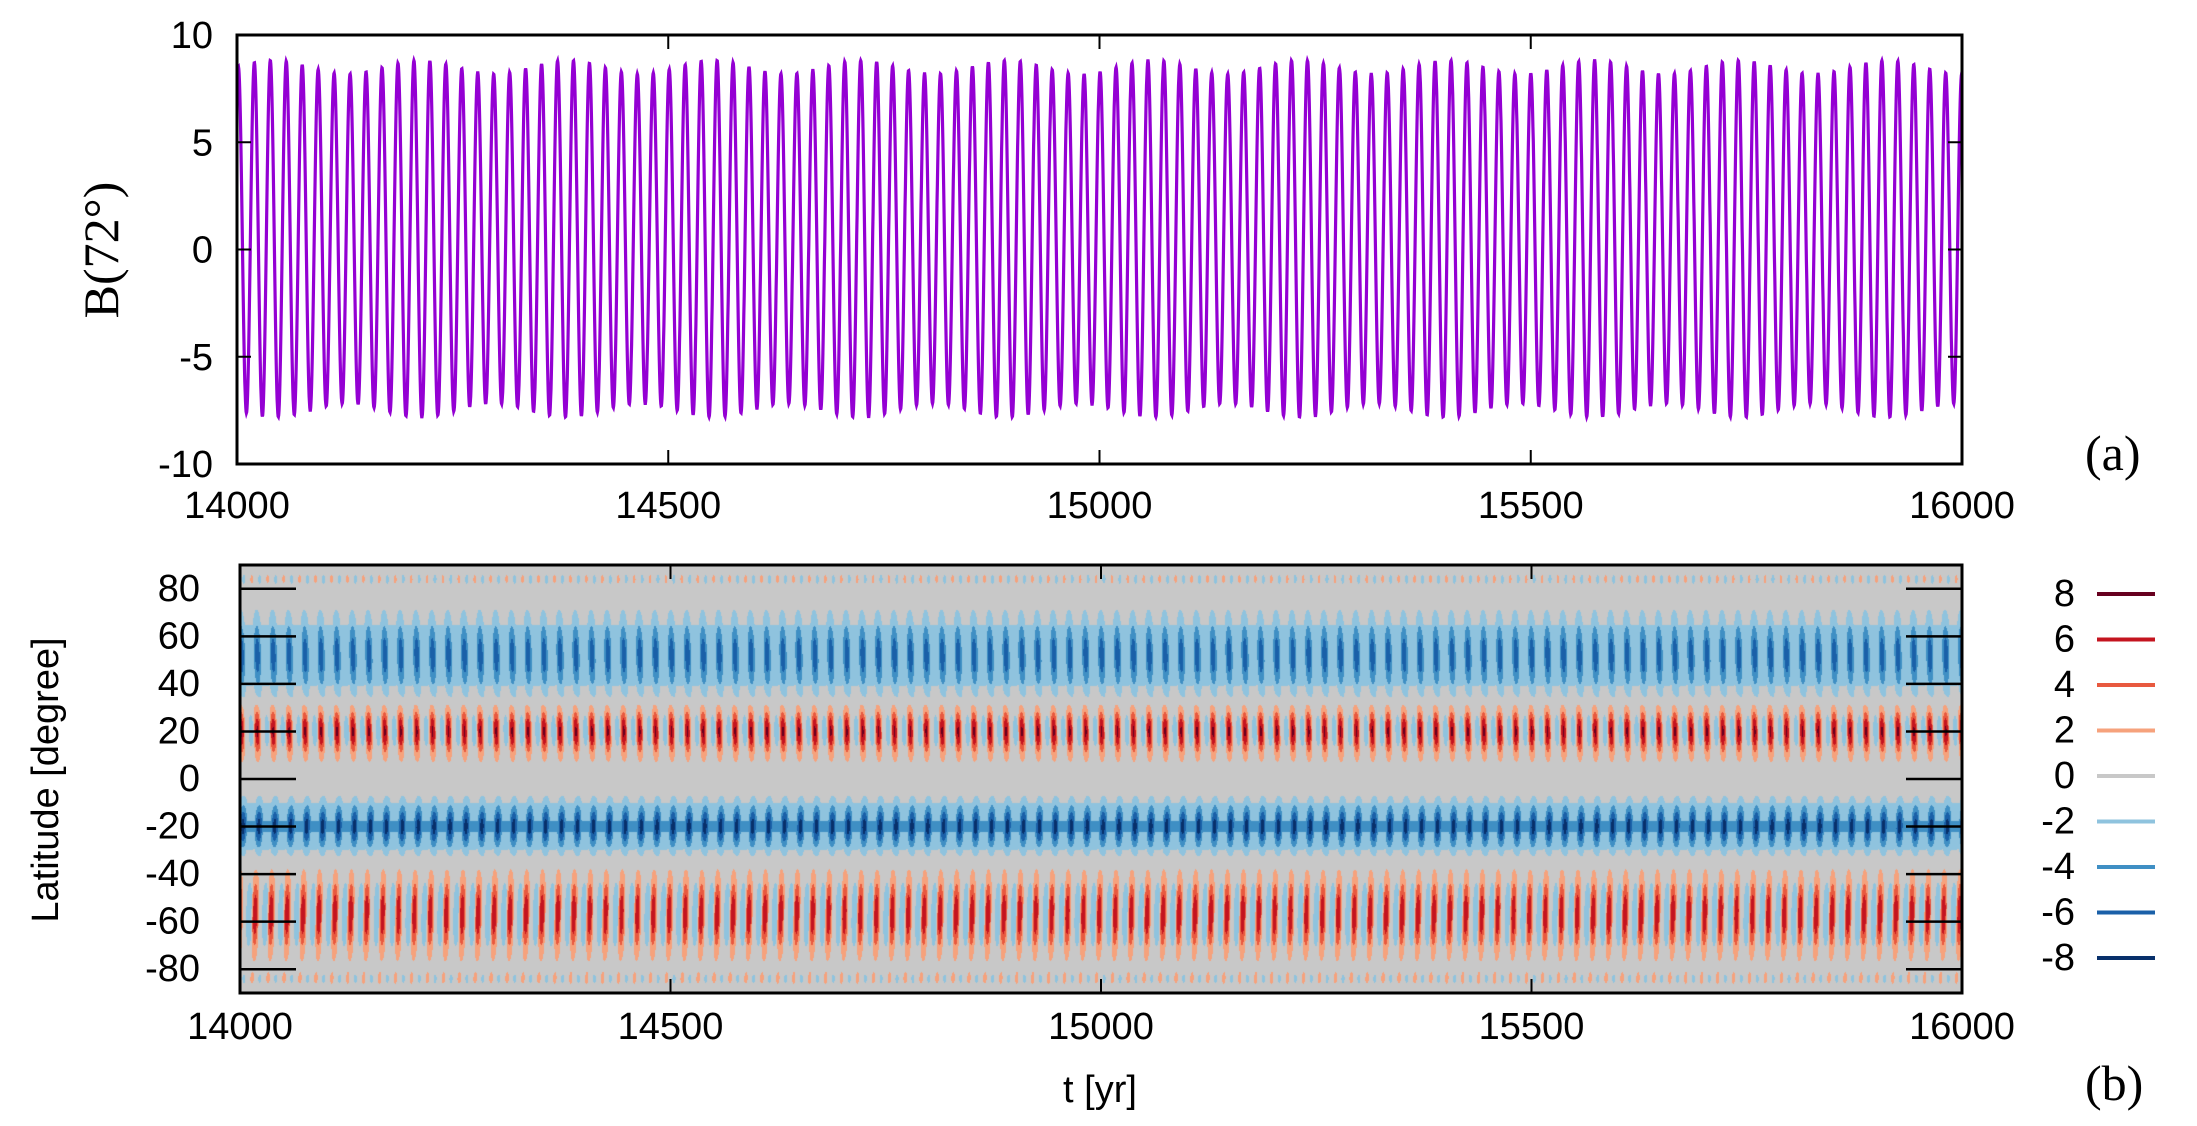 Image resolution: width=2197 pixels, height=1126 pixels. What do you see at coordinates (46, 779) in the screenshot?
I see `panel-b-ylabel: Latitude [degree]` at bounding box center [46, 779].